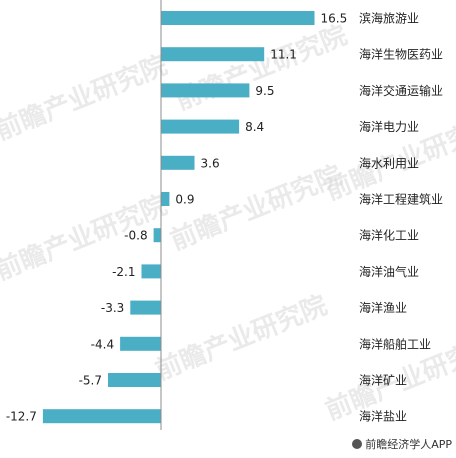 The image size is (456, 458). I want to click on category-label: 海洋电力业, so click(389, 126).